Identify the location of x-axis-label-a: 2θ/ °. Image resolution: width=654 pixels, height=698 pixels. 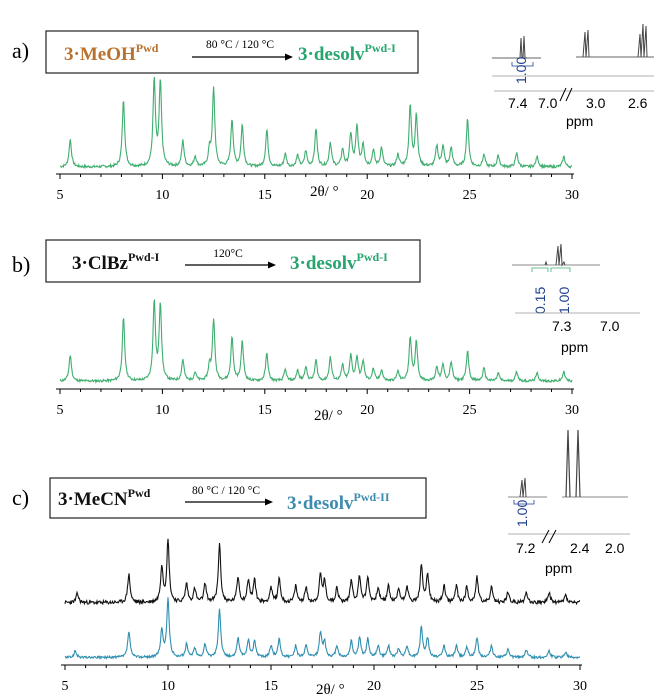
(324, 192).